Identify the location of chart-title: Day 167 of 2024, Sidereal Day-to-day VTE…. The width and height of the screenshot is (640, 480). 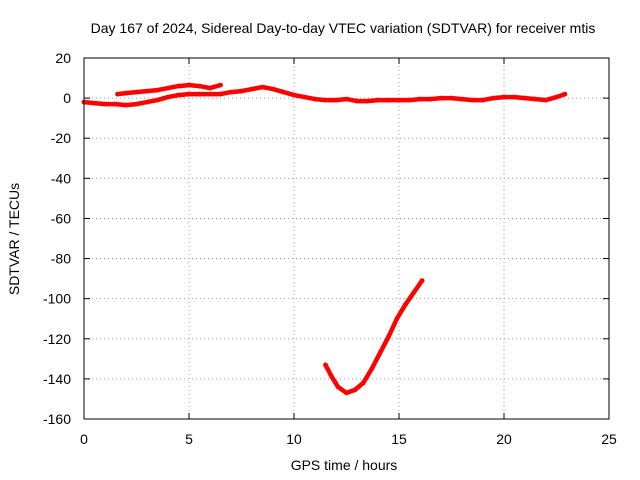
(343, 28).